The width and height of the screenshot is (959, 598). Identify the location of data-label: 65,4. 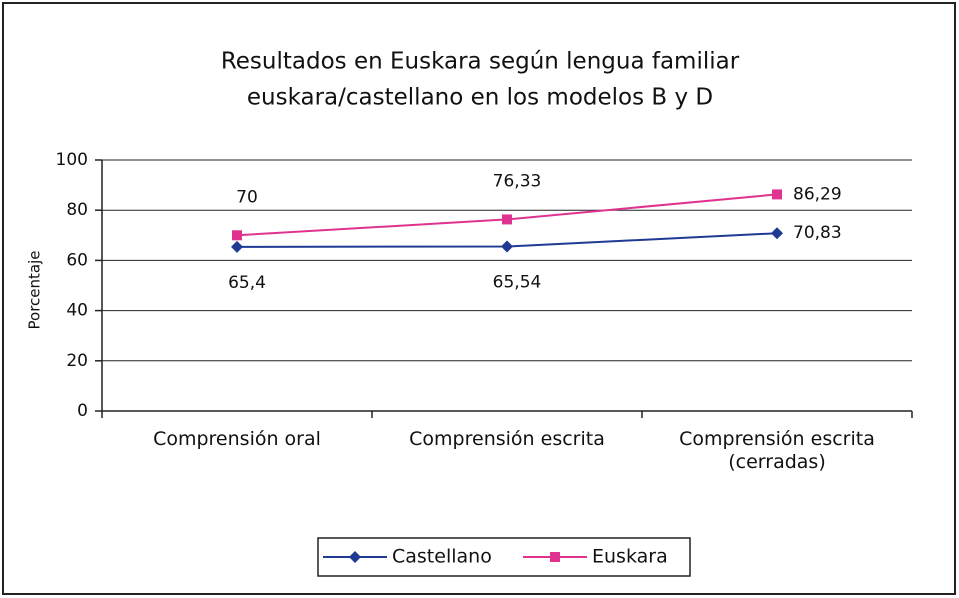
(247, 283).